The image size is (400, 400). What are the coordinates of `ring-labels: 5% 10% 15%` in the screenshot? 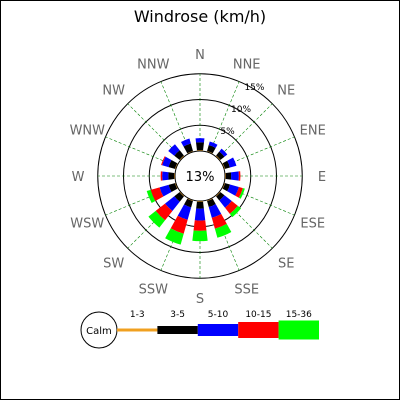 It's located at (242, 110).